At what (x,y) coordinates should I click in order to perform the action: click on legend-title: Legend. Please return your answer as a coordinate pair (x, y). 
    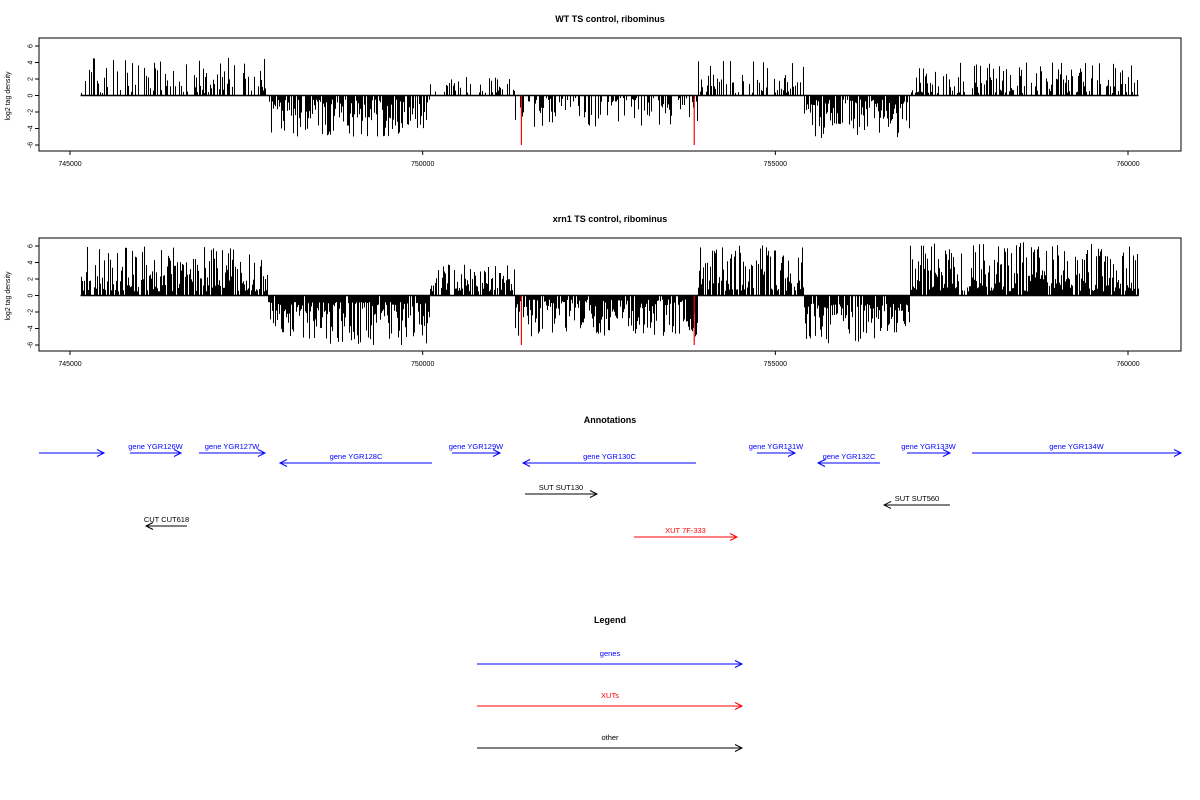
    Looking at the image, I should click on (610, 620).